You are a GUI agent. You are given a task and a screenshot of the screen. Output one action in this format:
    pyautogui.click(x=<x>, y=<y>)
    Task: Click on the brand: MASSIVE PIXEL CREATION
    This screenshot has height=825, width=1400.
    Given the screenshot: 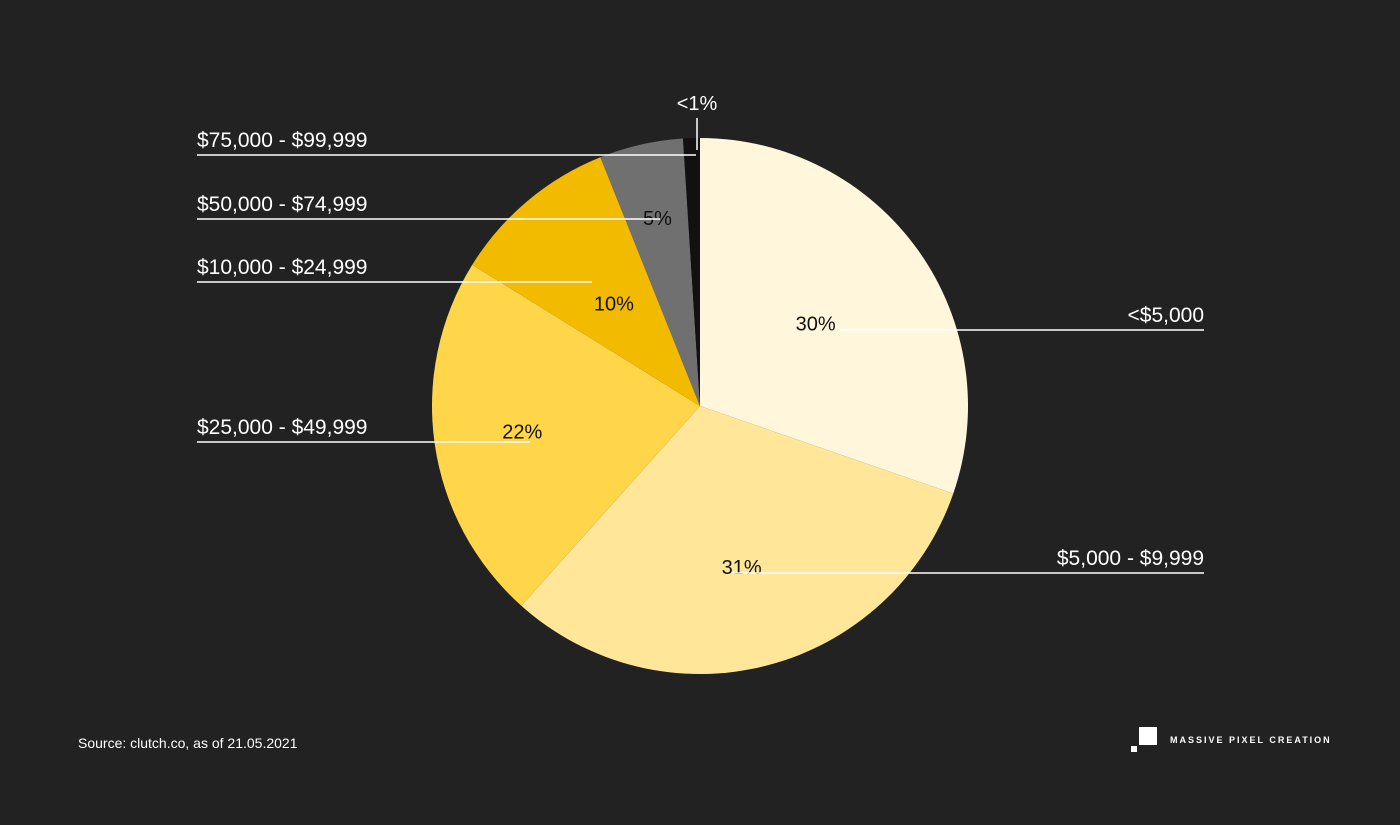 What is the action you would take?
    pyautogui.click(x=1231, y=740)
    